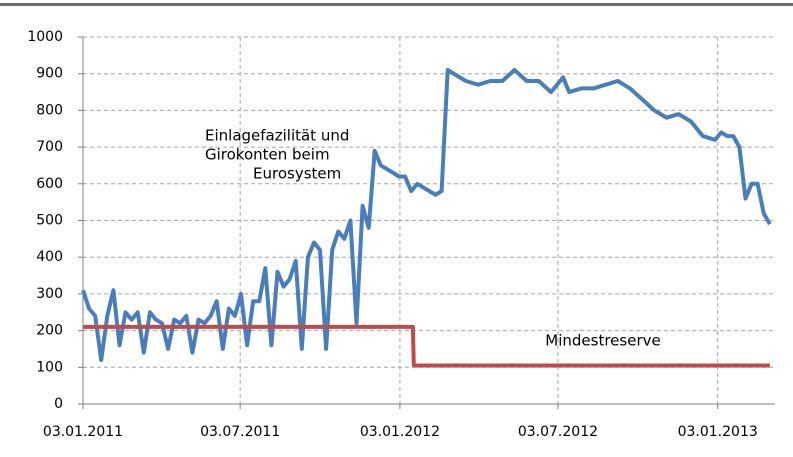 This screenshot has height=457, width=793. I want to click on annotation: Girokonten beim, so click(267, 155).